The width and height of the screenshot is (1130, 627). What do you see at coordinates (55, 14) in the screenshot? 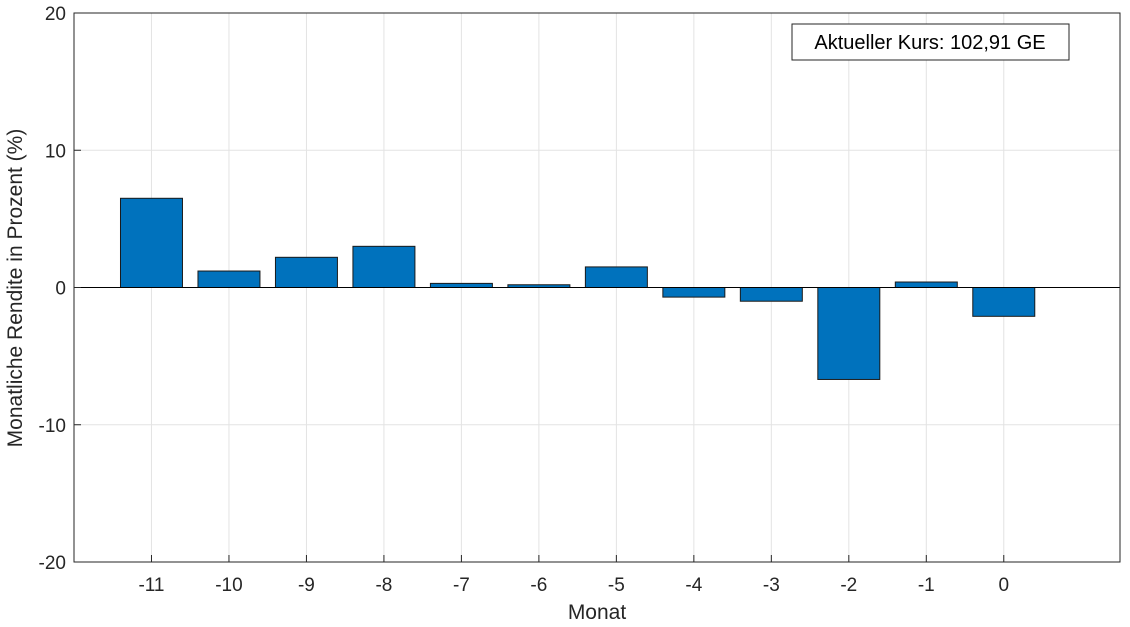
I see `y-tick-label: 20` at bounding box center [55, 14].